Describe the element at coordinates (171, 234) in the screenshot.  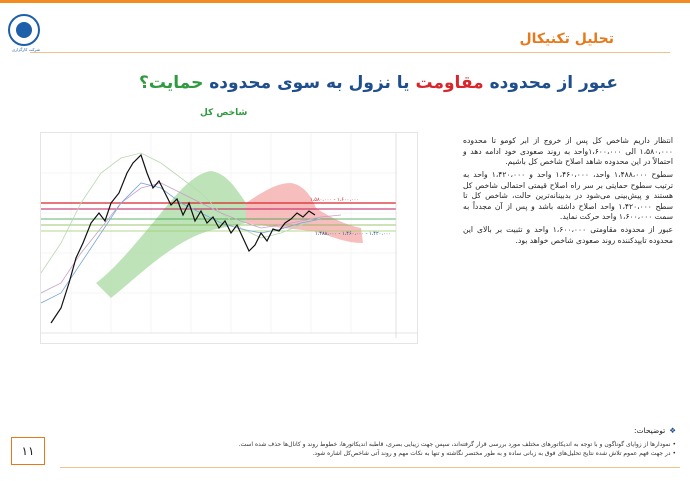
I see `kumo-cloud-green` at that location.